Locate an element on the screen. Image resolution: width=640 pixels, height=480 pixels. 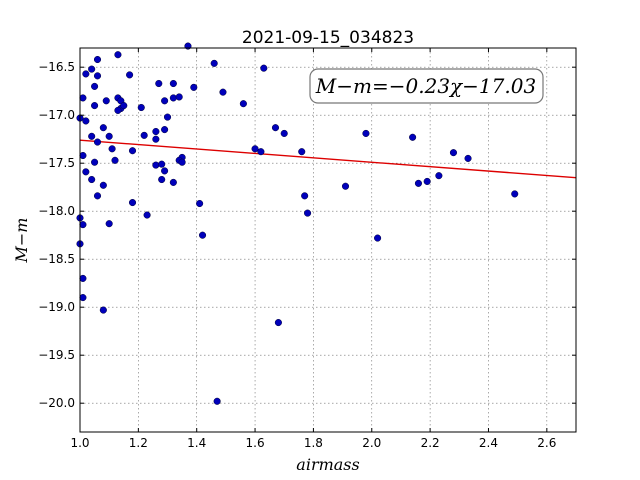
x-axis-label: airmass is located at coordinates (327, 464).